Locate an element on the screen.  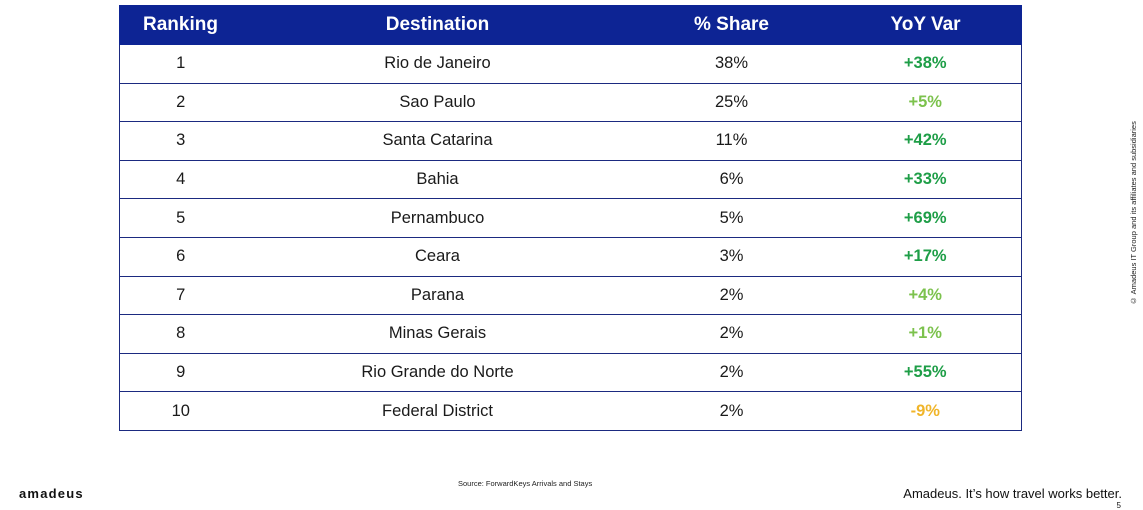
yoy-var-cell: +38% is located at coordinates (925, 64).